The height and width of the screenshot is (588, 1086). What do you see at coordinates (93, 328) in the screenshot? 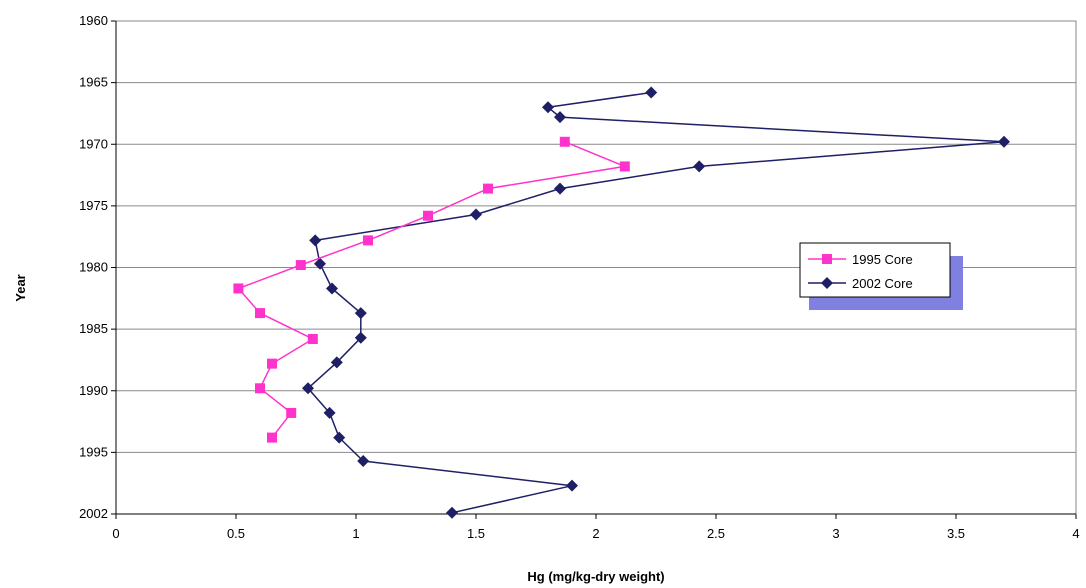
I see `y-tick-label: 1985` at bounding box center [93, 328].